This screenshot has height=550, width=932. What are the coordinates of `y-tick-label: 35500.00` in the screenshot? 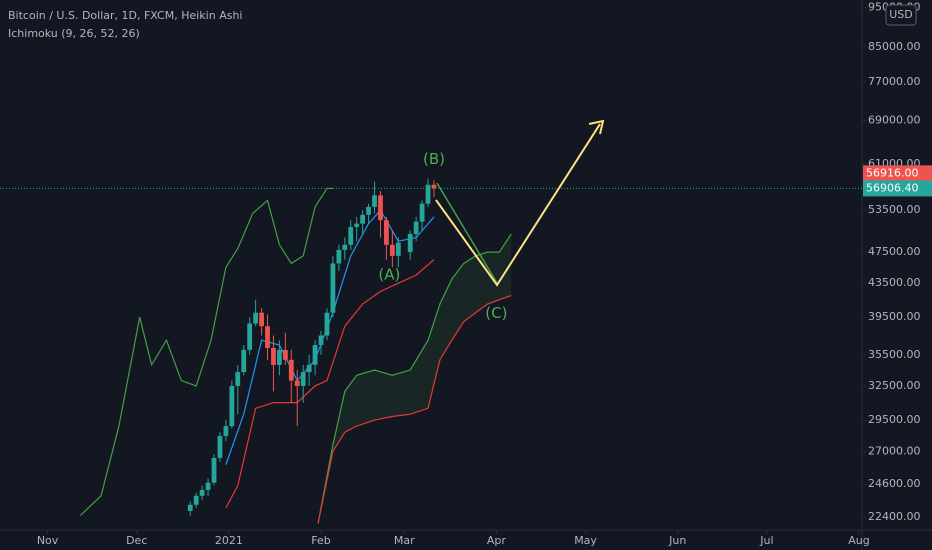 It's located at (894, 354).